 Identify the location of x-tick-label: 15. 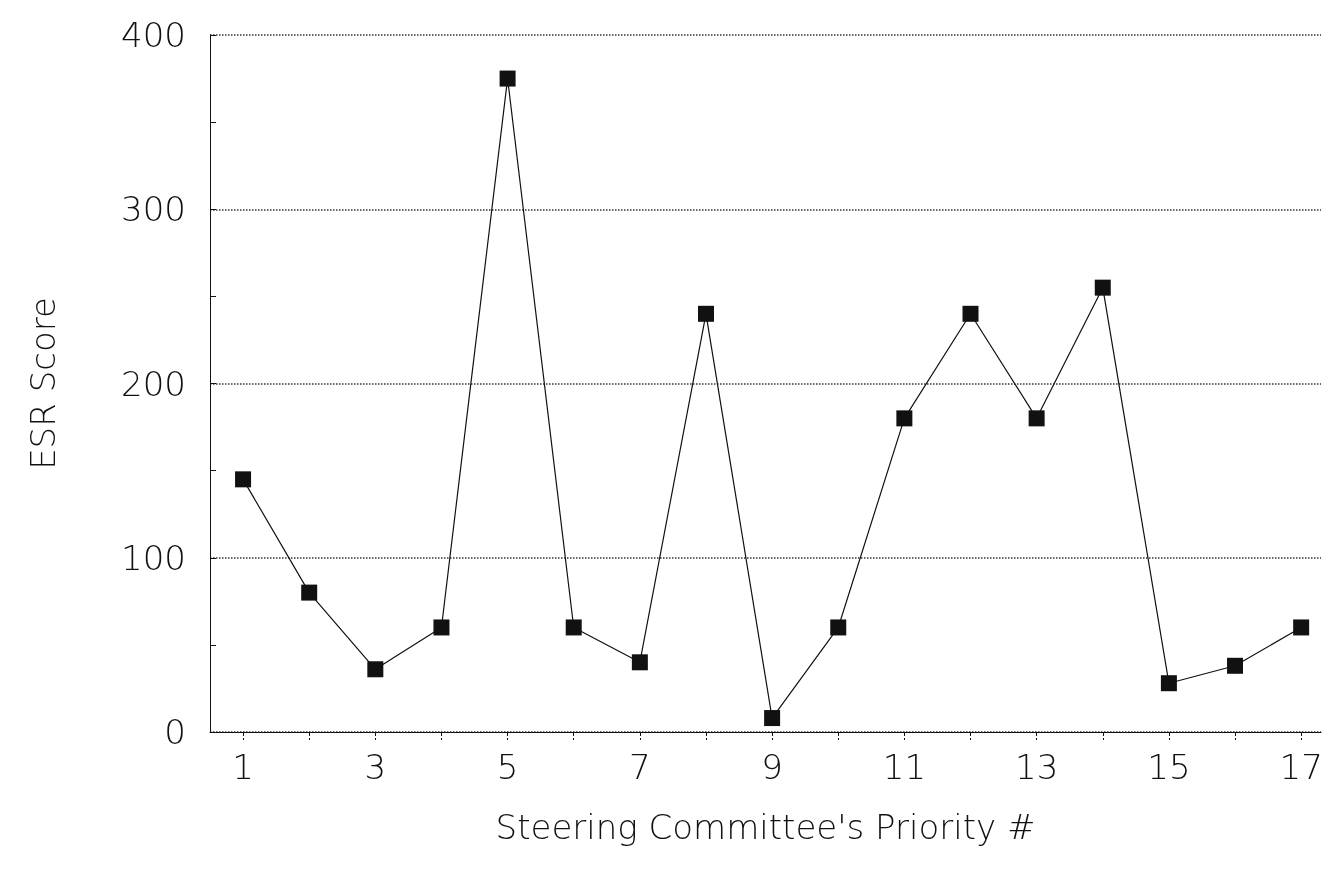
(1169, 767).